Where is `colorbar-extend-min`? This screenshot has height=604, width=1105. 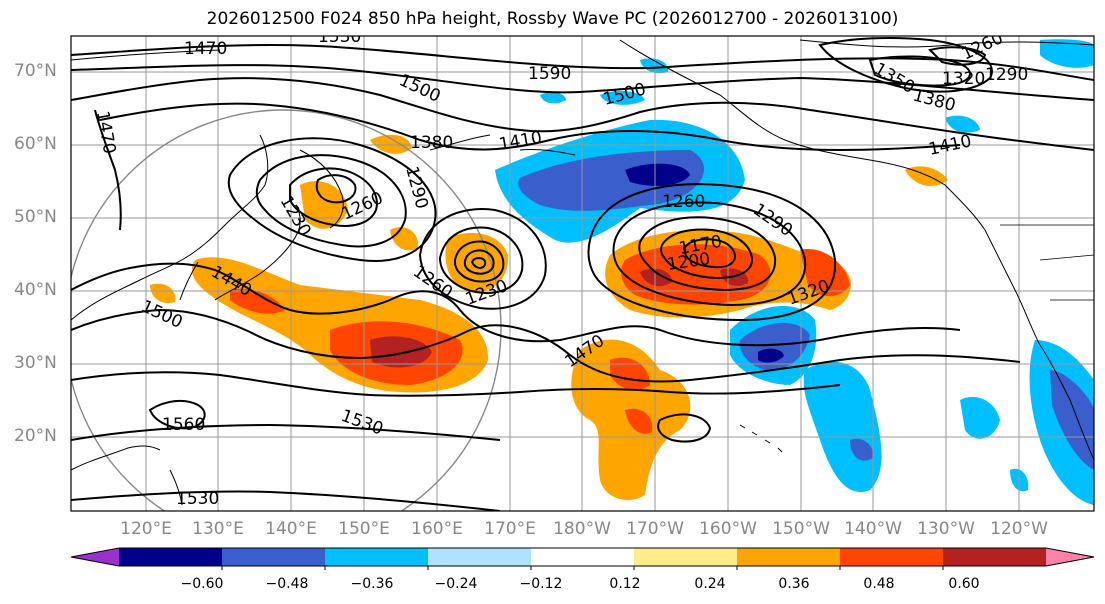
colorbar-extend-min is located at coordinates (95, 557).